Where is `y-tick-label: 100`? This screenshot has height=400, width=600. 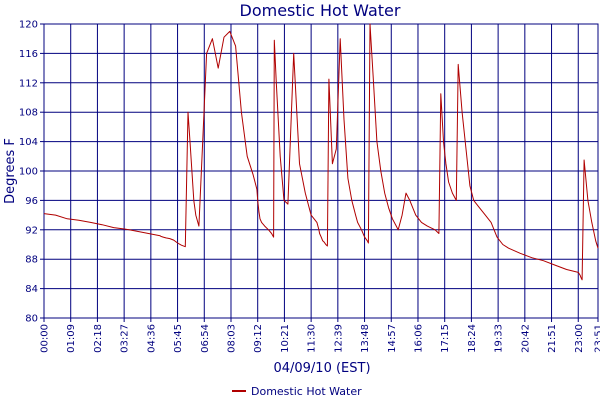
y-tick-label: 100 is located at coordinates (28, 172).